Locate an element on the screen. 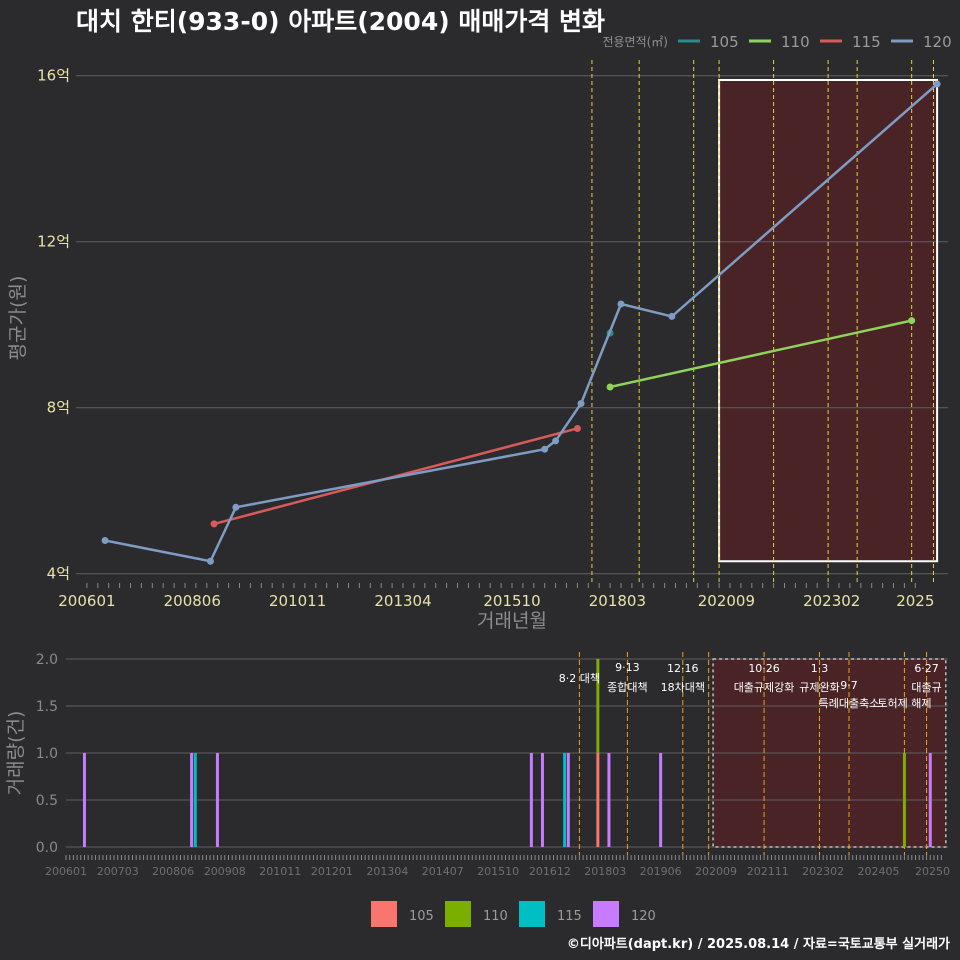 This screenshot has height=960, width=960. x-tick-label: 2025 is located at coordinates (915, 601).